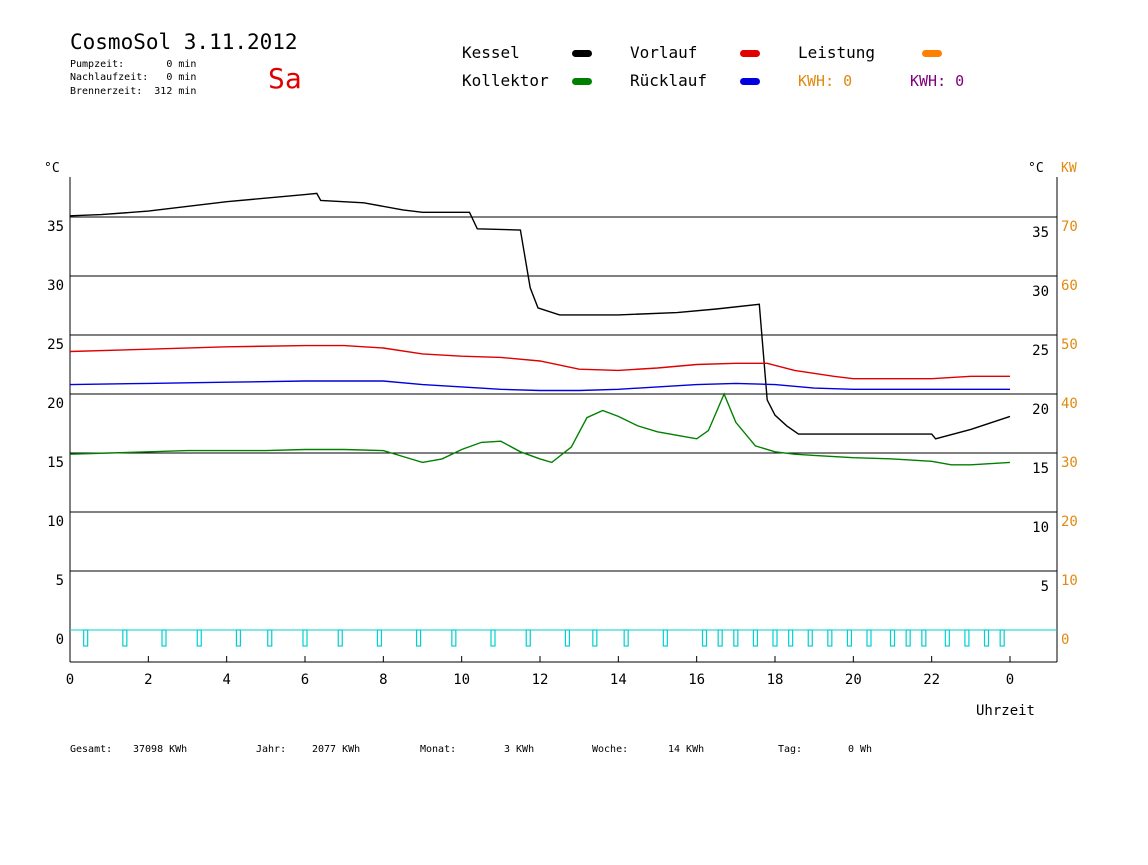 Image resolution: width=1148 pixels, height=865 pixels. What do you see at coordinates (825, 81) in the screenshot?
I see `kwh-counter-orange: KWH: 0` at bounding box center [825, 81].